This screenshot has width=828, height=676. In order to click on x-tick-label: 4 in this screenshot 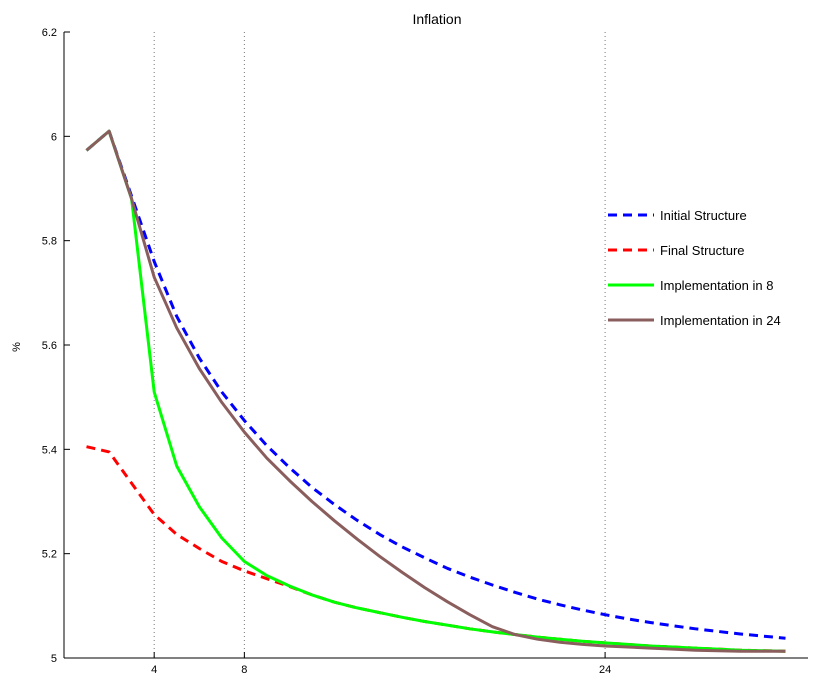, I will do `click(154, 670)`.